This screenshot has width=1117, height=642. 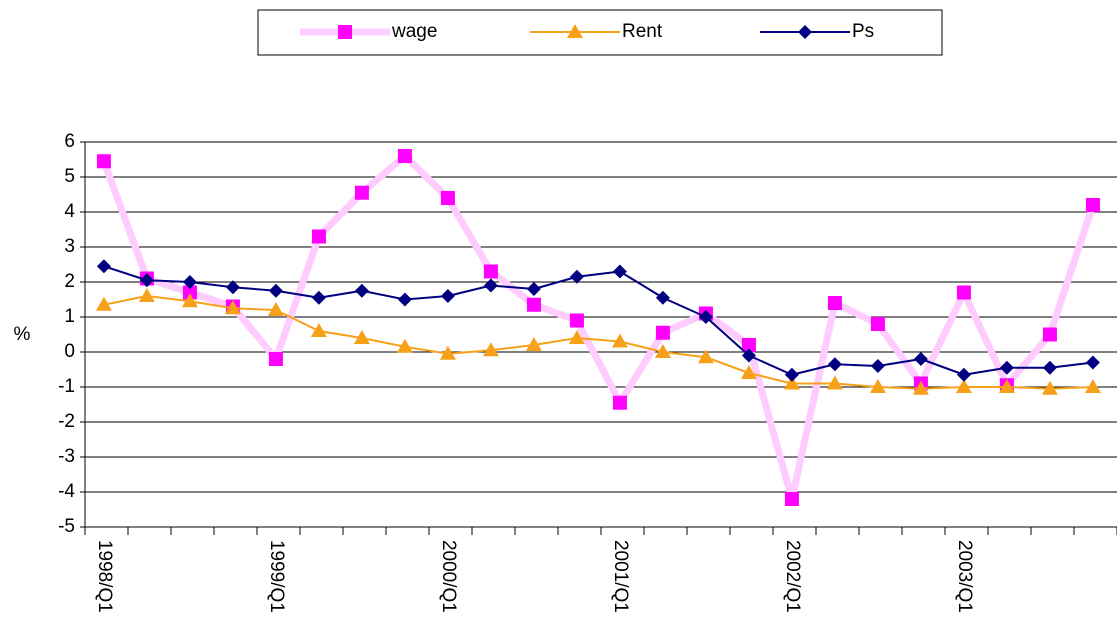 I want to click on x-tick-label: 2001/Q1, so click(x=620, y=576).